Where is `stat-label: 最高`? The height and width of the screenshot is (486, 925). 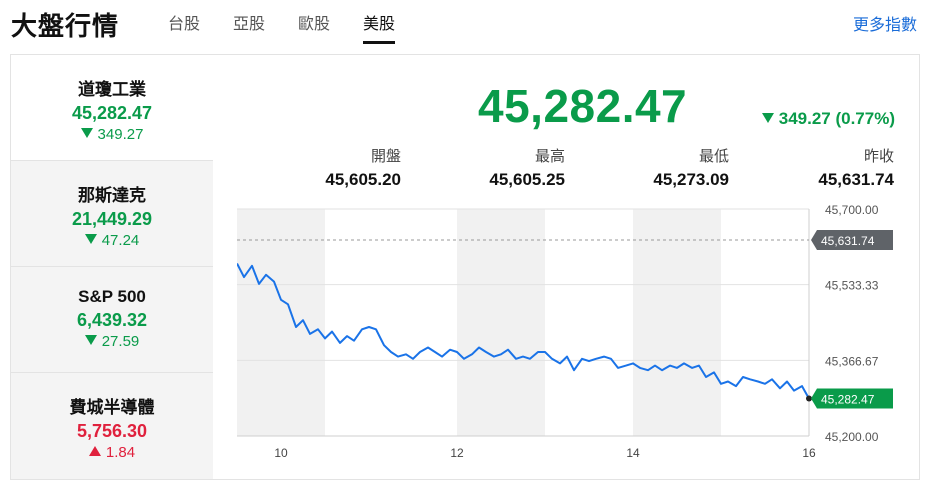
stat-label: 最高 is located at coordinates (549, 156).